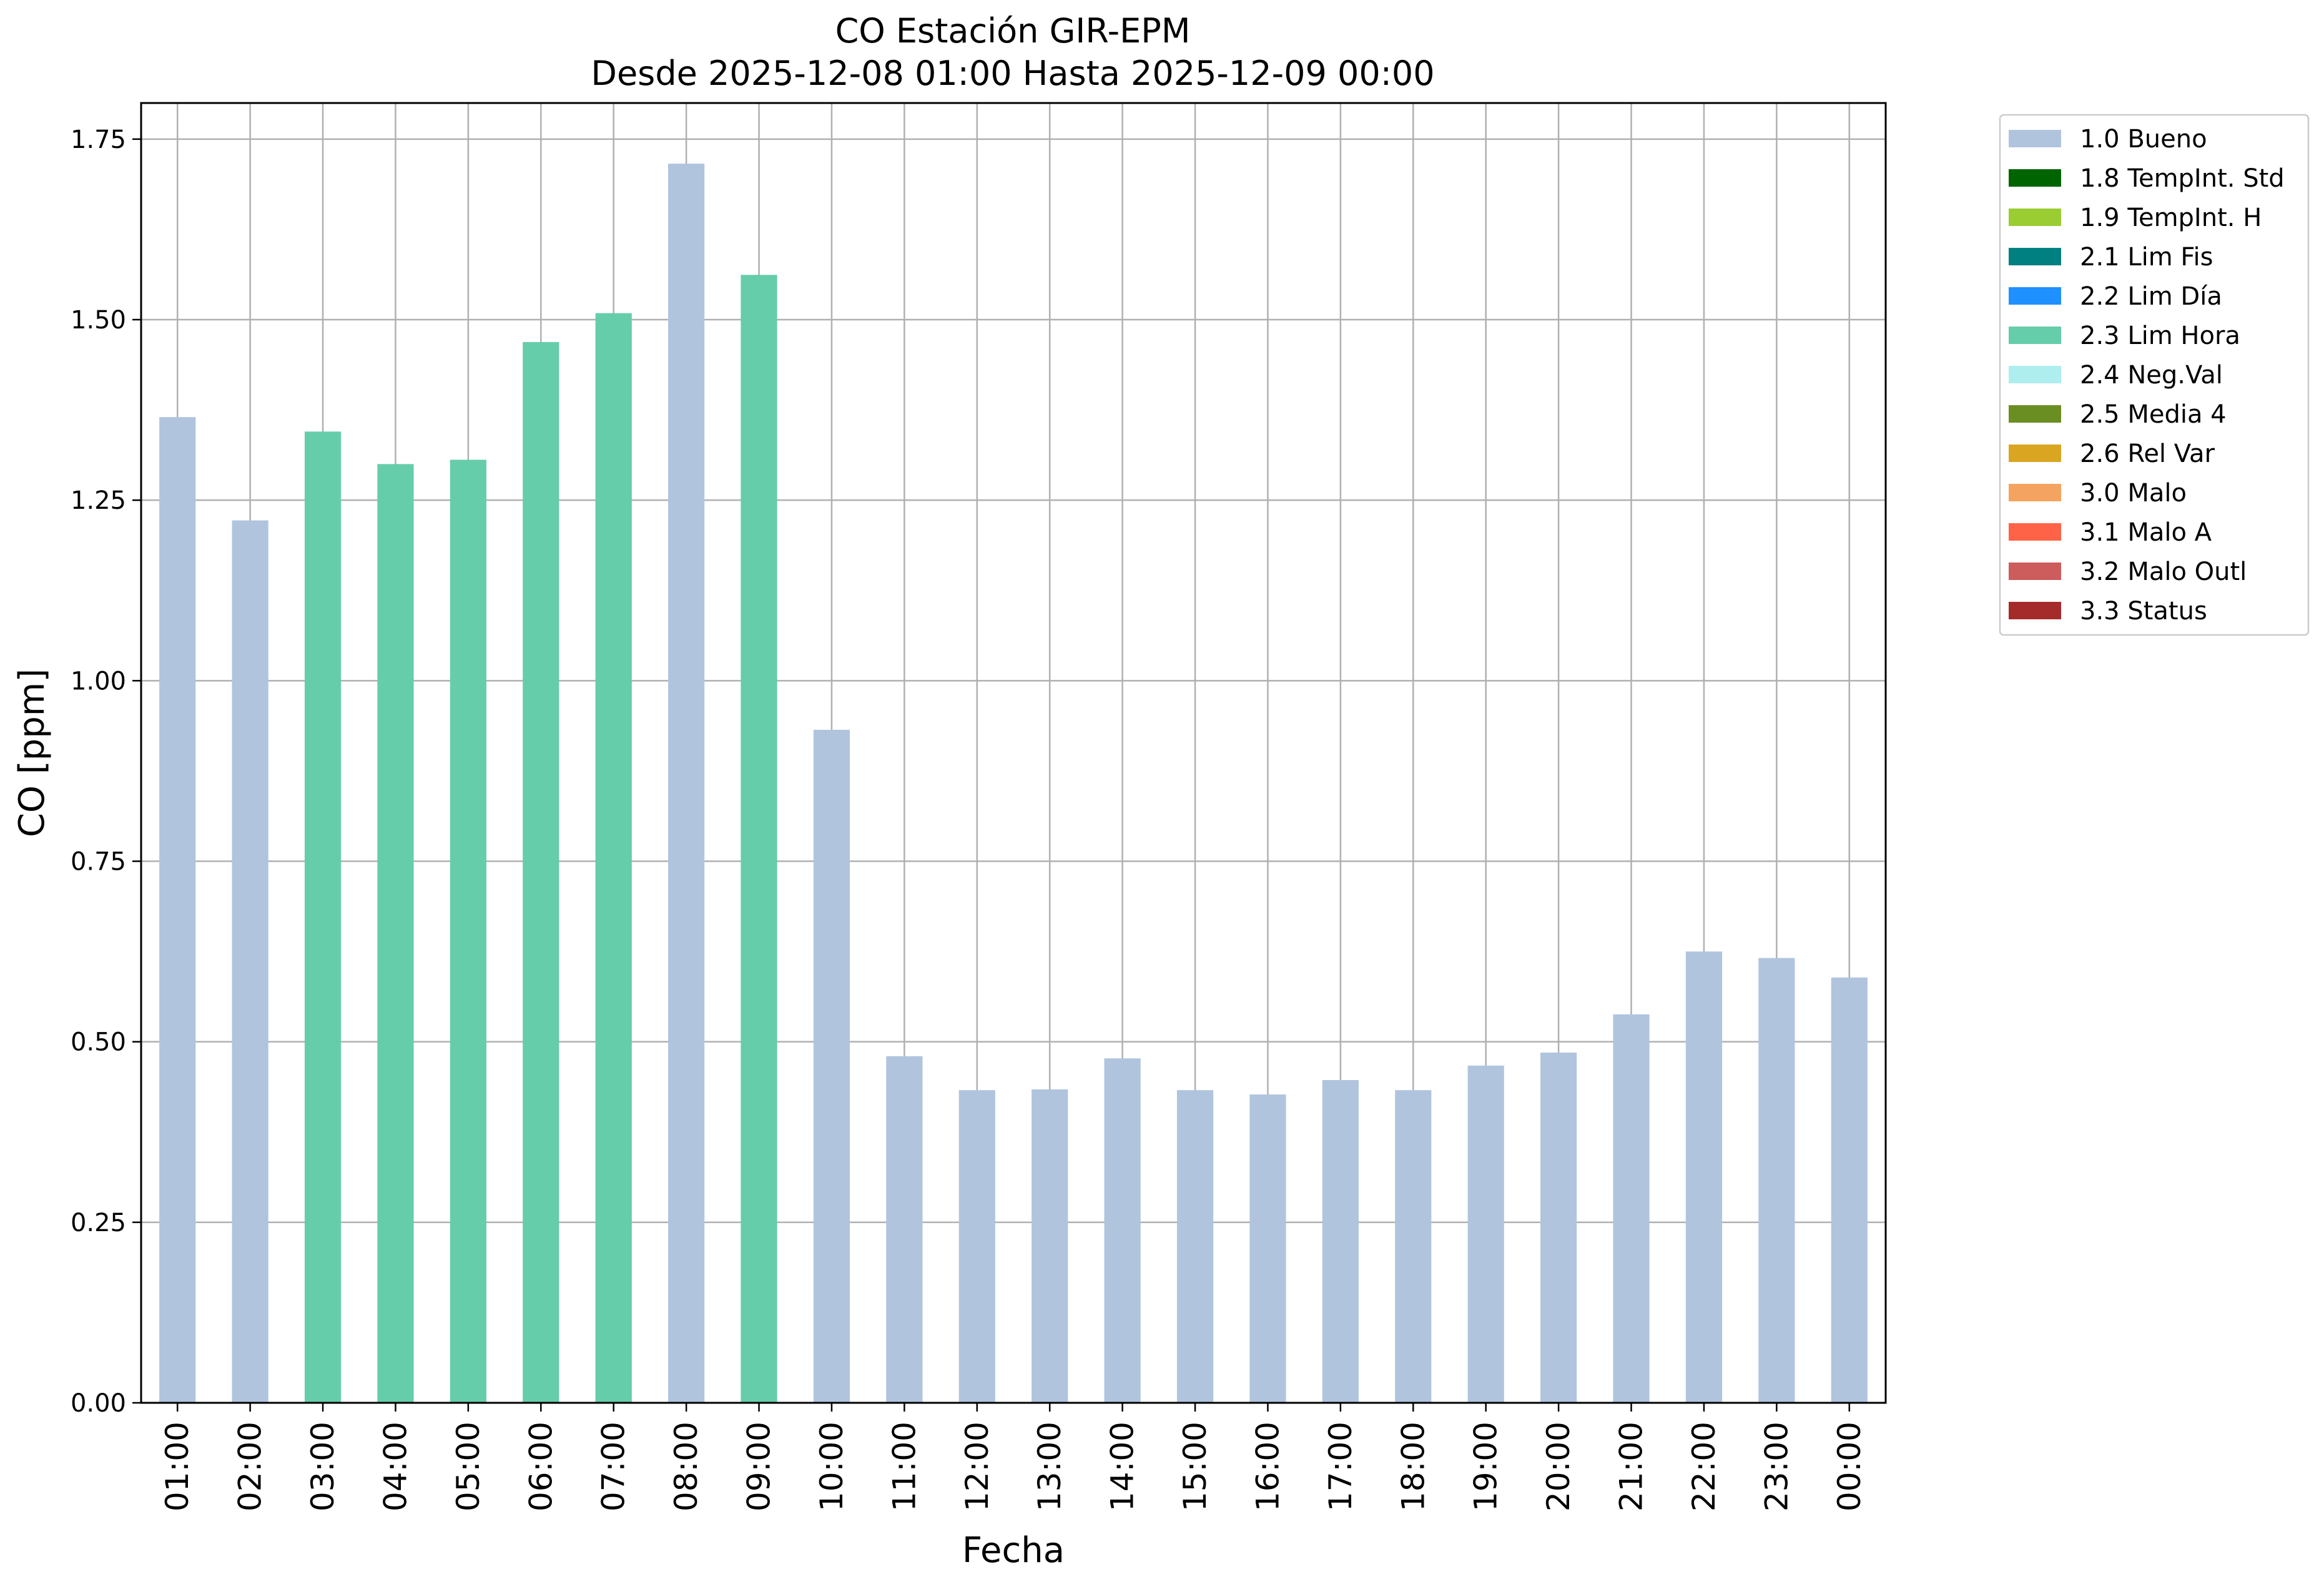 This screenshot has height=1582, width=2324. I want to click on x-tick-label: 10:00, so click(832, 1466).